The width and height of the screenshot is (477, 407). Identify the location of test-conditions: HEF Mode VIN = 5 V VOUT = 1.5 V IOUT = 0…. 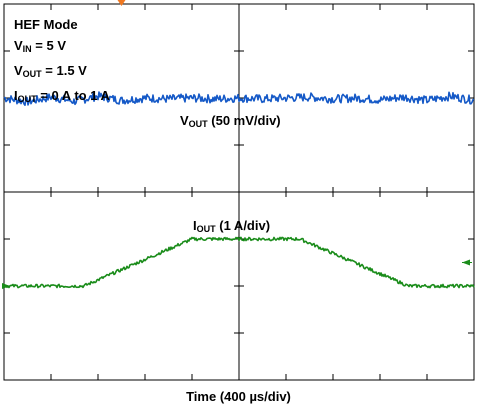
(62, 62).